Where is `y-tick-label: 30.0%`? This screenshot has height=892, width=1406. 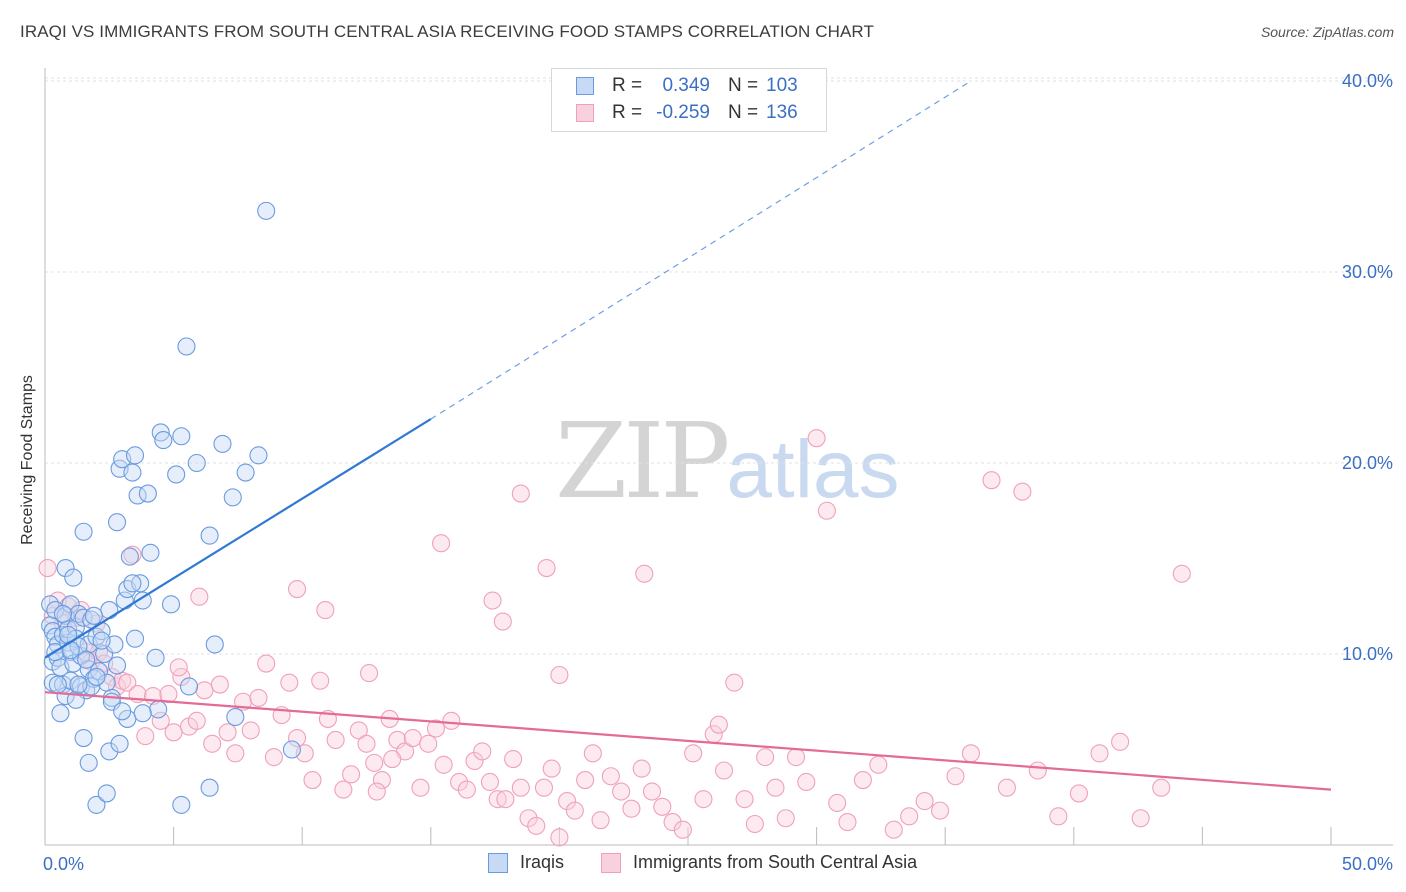 y-tick-label: 30.0% is located at coordinates (1367, 272).